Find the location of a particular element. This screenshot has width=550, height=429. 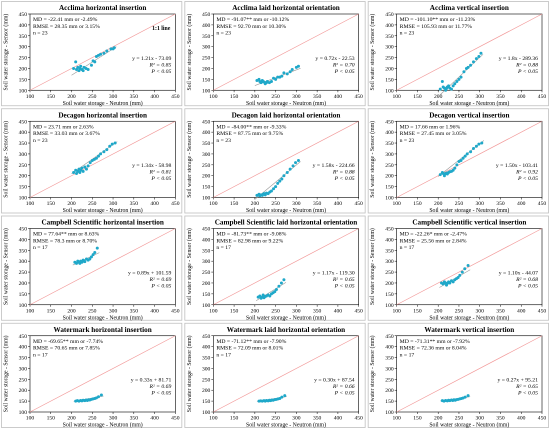

stats-text: RMSE = 70.65 mm or 7.85% is located at coordinates (66, 349).